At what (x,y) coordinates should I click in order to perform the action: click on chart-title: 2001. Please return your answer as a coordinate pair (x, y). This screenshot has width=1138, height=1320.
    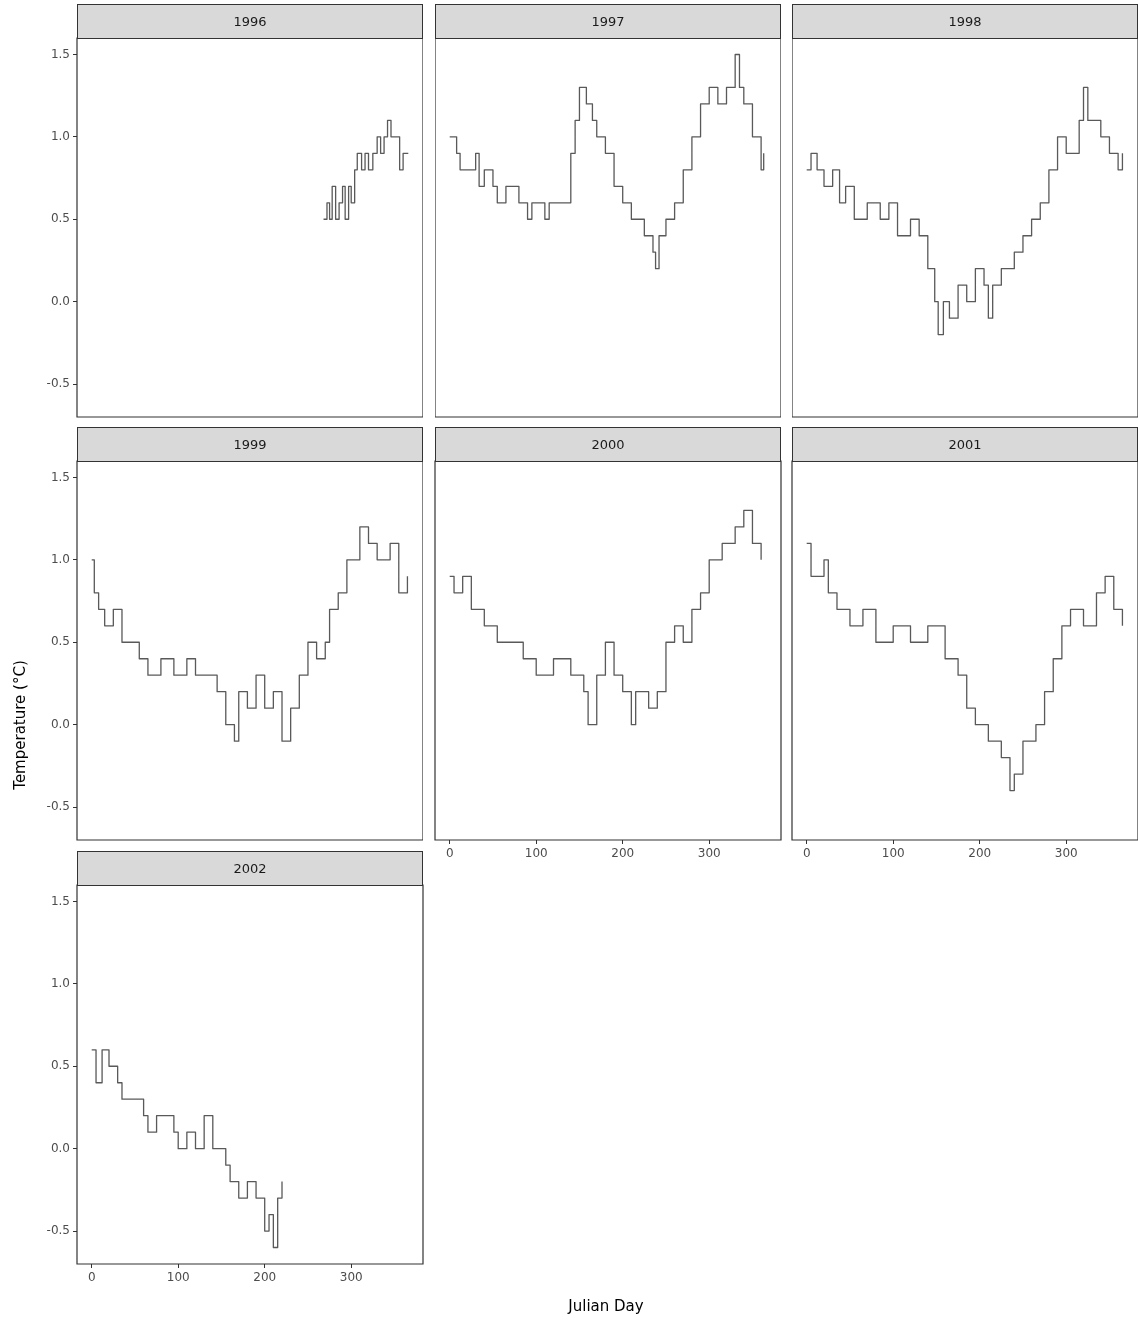
    Looking at the image, I should click on (965, 444).